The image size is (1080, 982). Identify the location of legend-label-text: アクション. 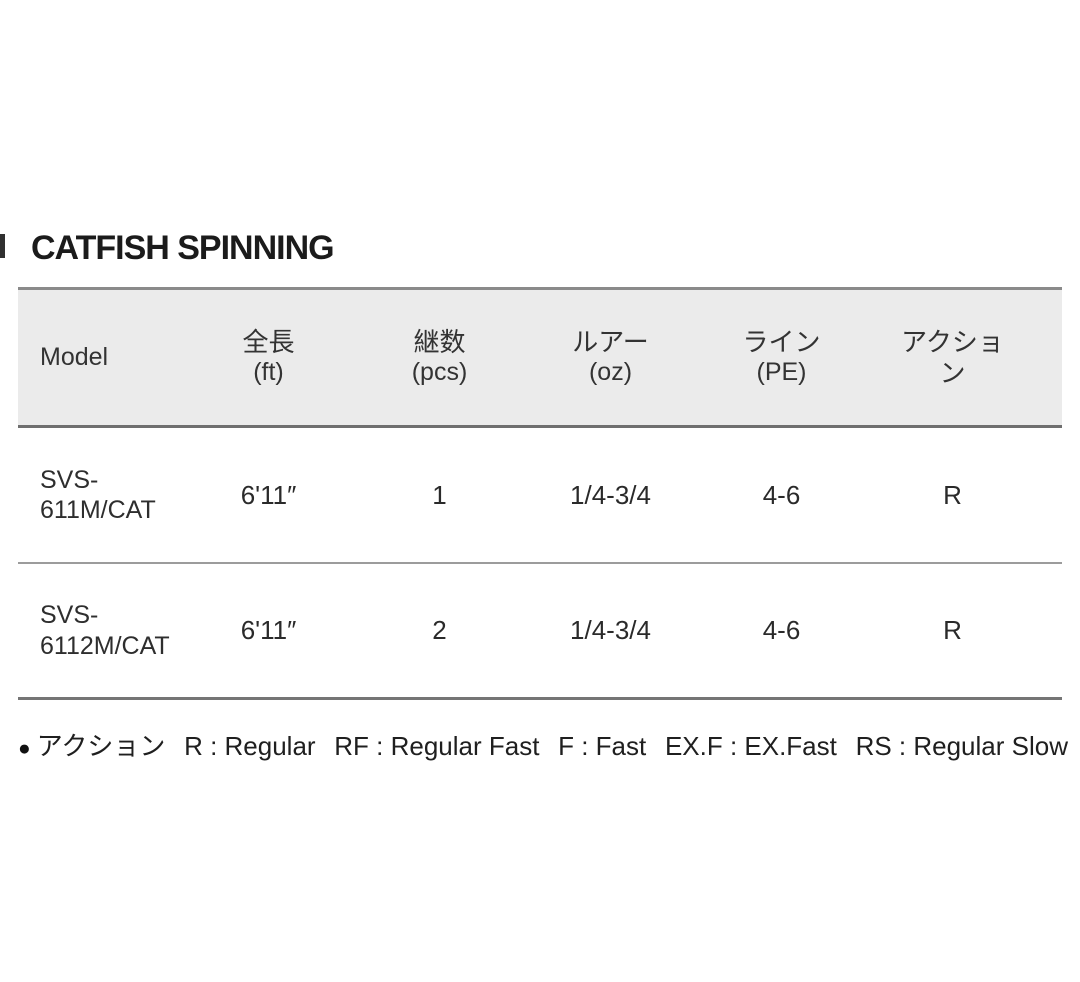
(101, 746).